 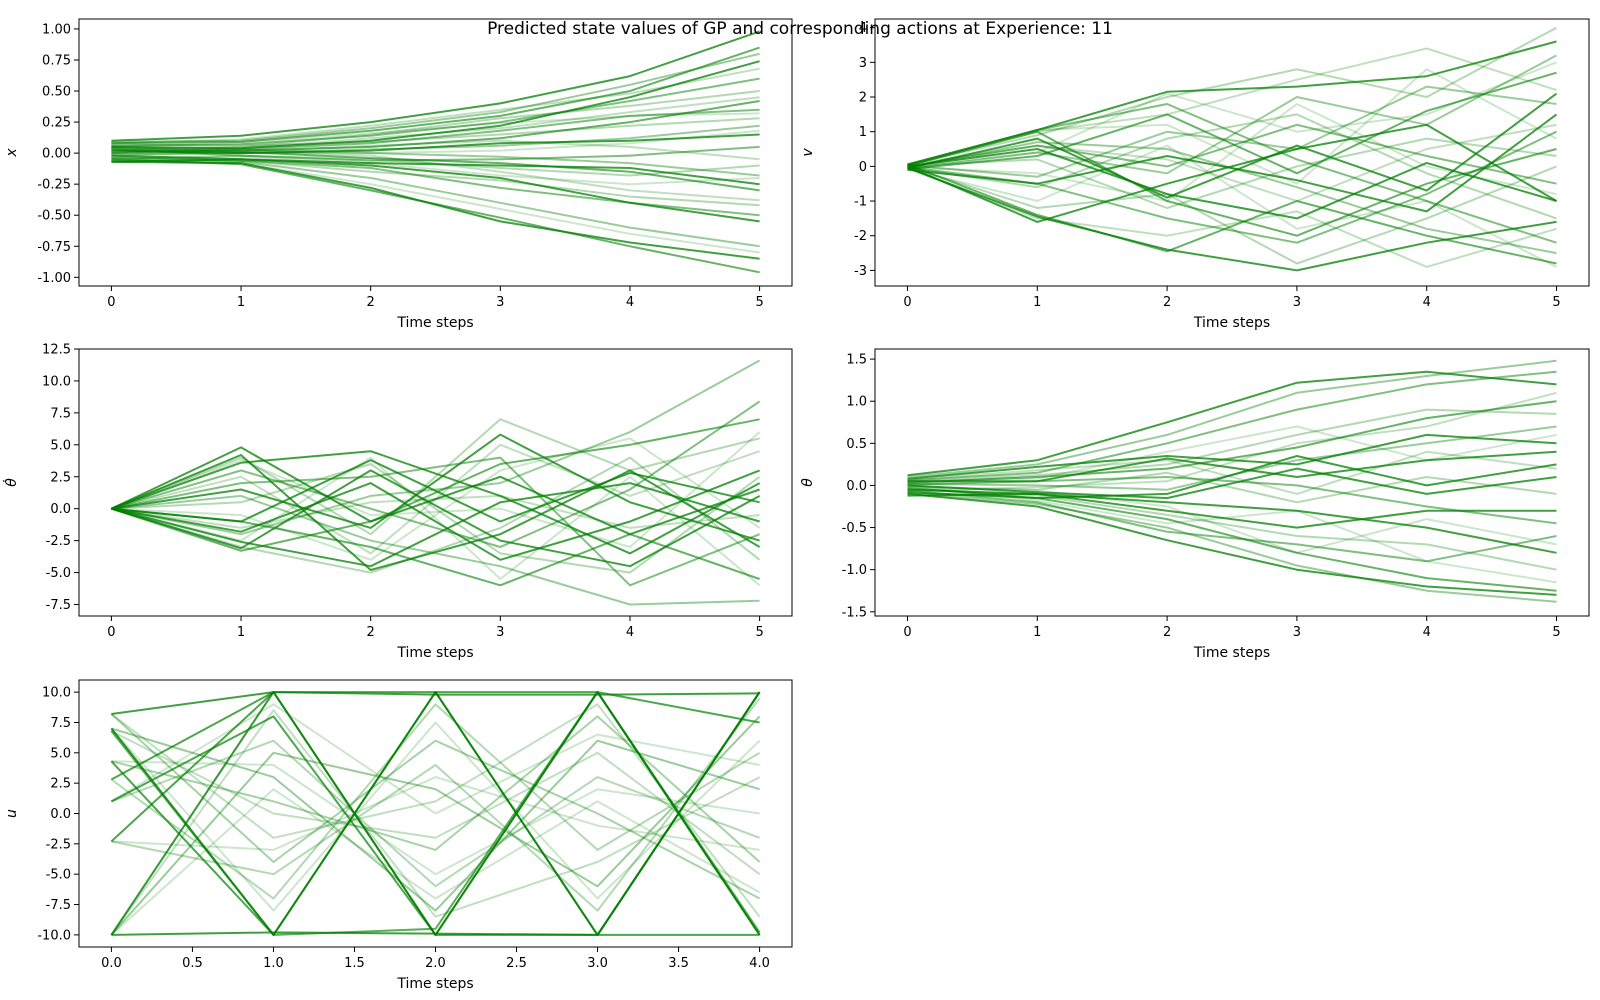 I want to click on x-tick-label: 3.0, so click(x=597, y=963).